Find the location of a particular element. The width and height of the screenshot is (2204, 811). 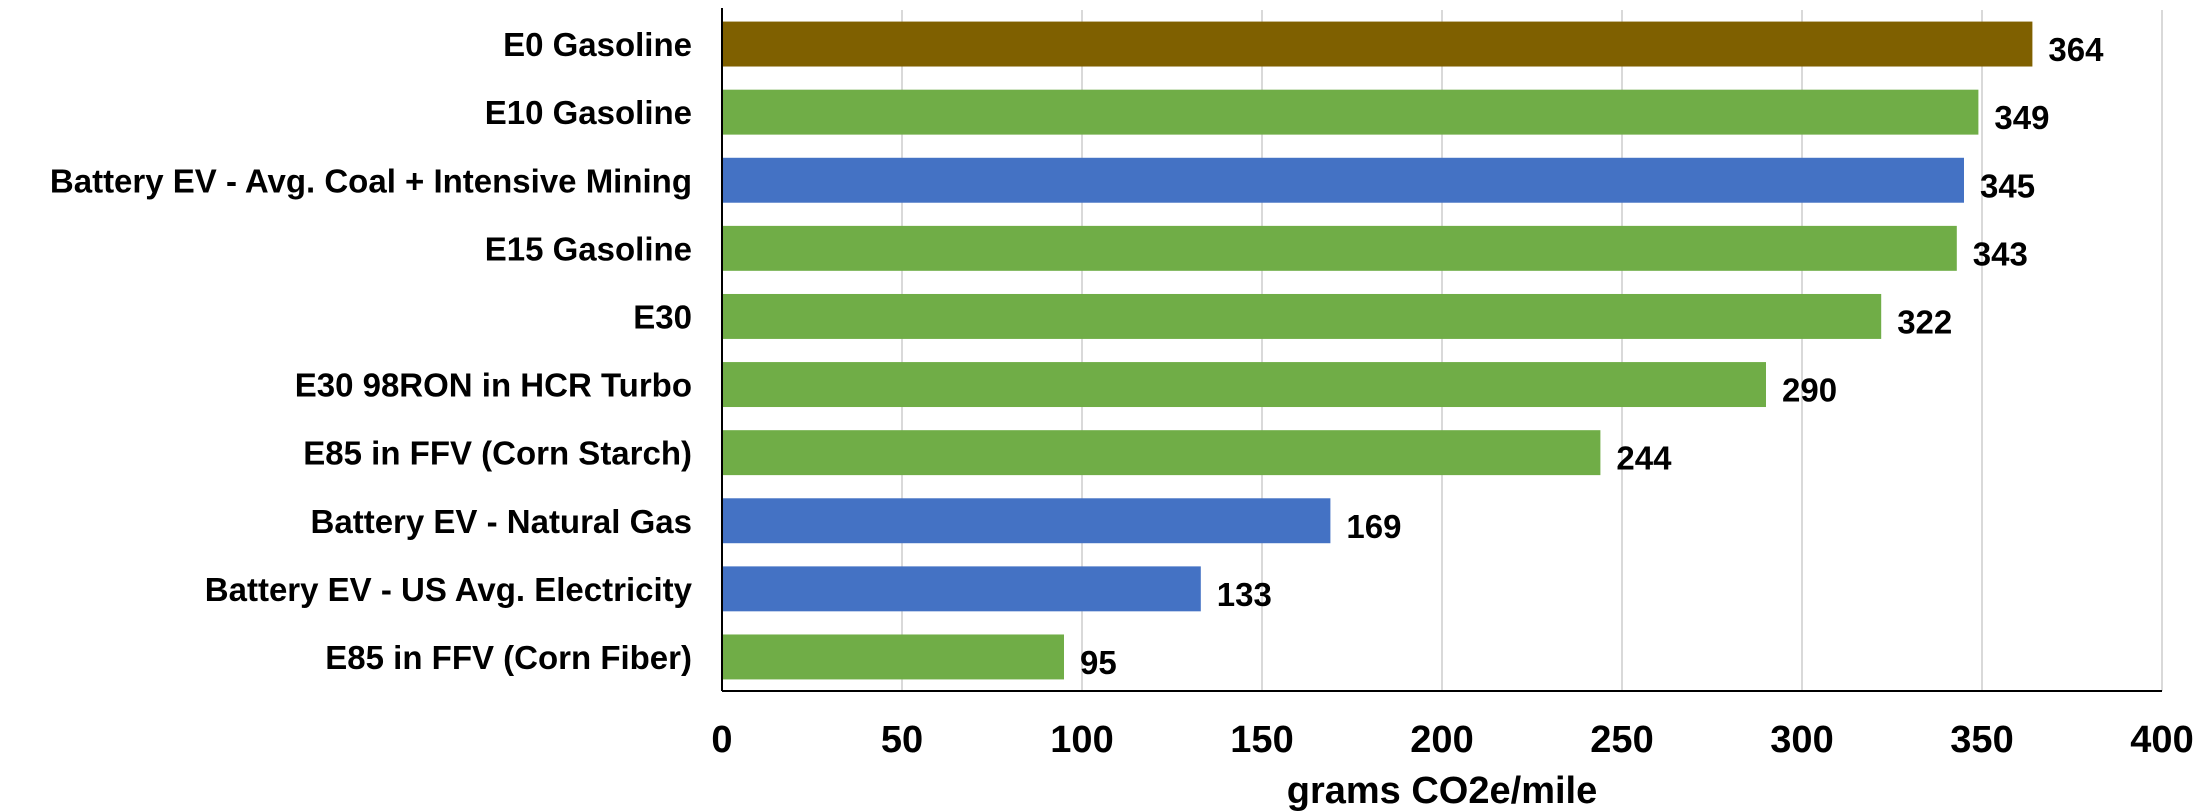

data-label: 364 is located at coordinates (2076, 49).